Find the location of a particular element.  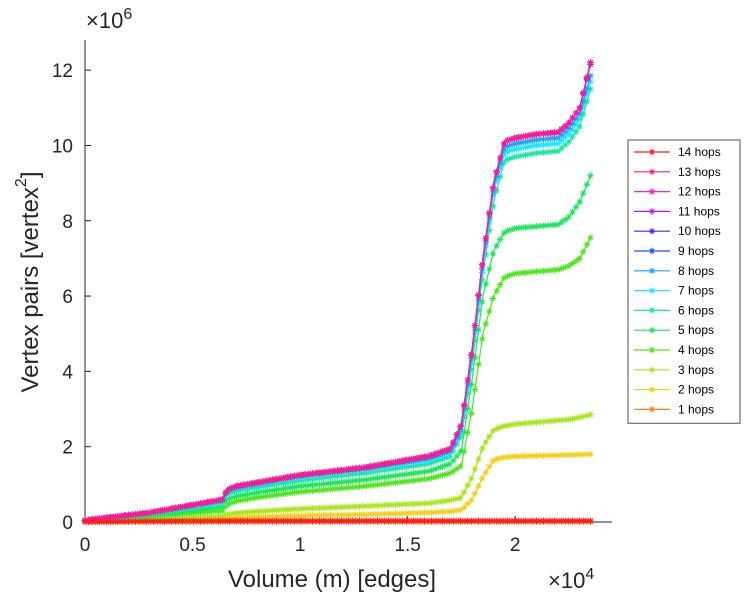

y-axis-label: Vertex pairs [vertex2] is located at coordinates (28, 282).